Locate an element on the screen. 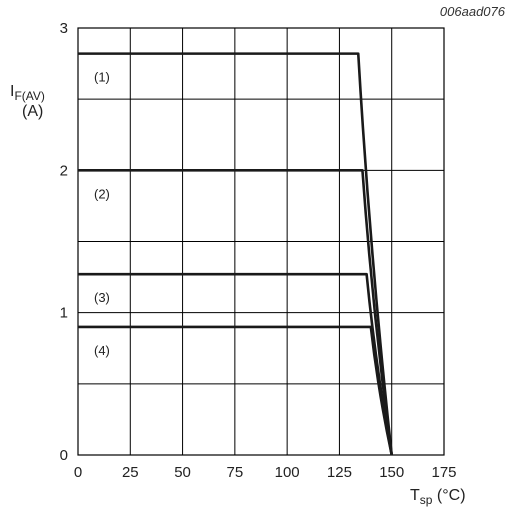  x-axis-label: Tsp (°C) is located at coordinates (438, 497).